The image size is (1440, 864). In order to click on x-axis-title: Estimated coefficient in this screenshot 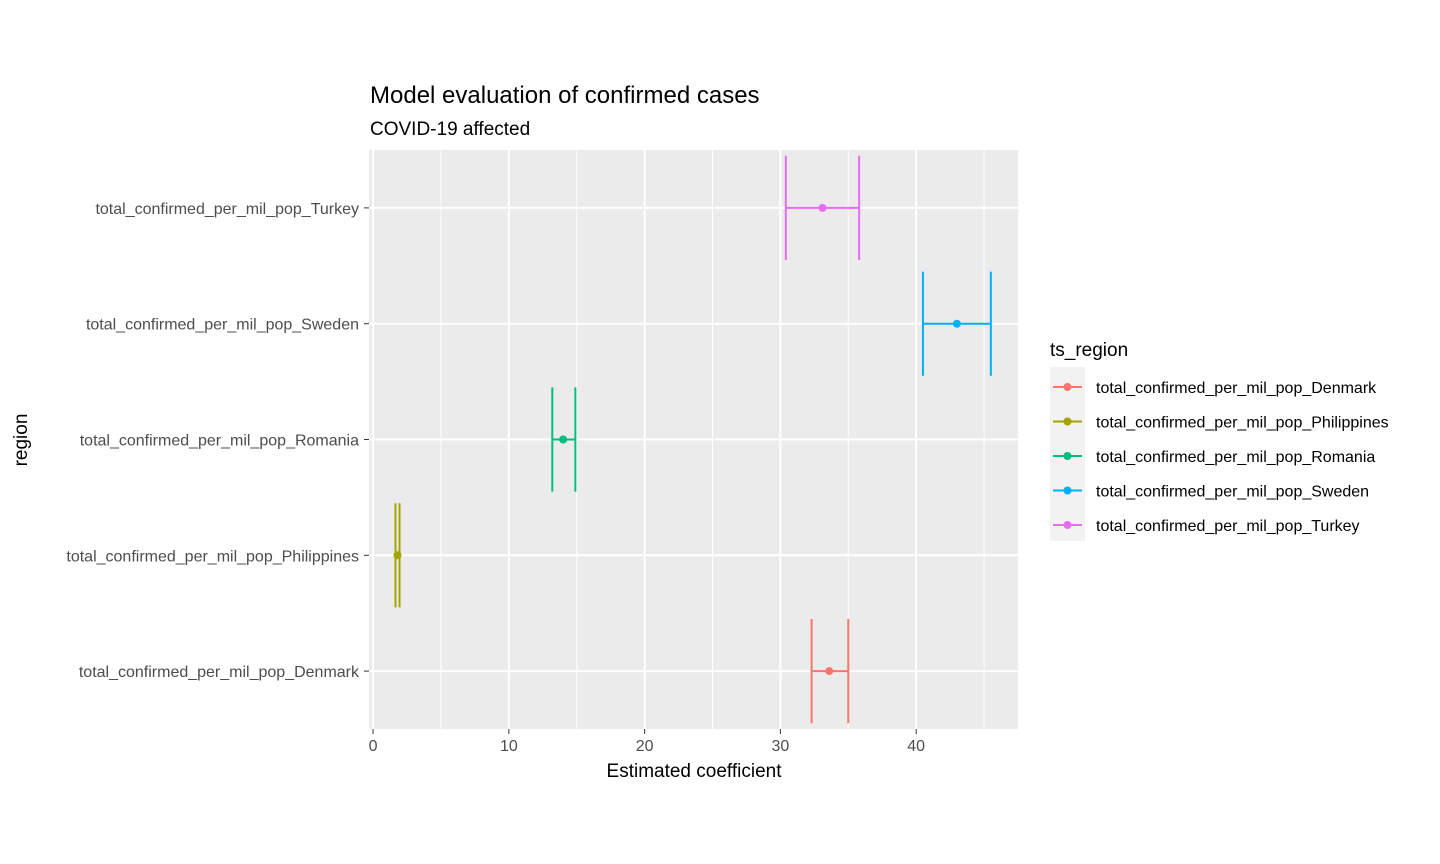, I will do `click(695, 771)`.